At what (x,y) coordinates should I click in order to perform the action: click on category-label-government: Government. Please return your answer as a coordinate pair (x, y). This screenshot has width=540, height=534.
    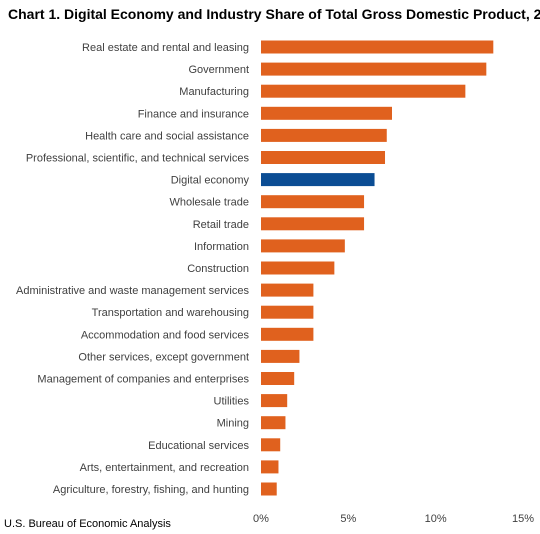
    Looking at the image, I should click on (218, 70).